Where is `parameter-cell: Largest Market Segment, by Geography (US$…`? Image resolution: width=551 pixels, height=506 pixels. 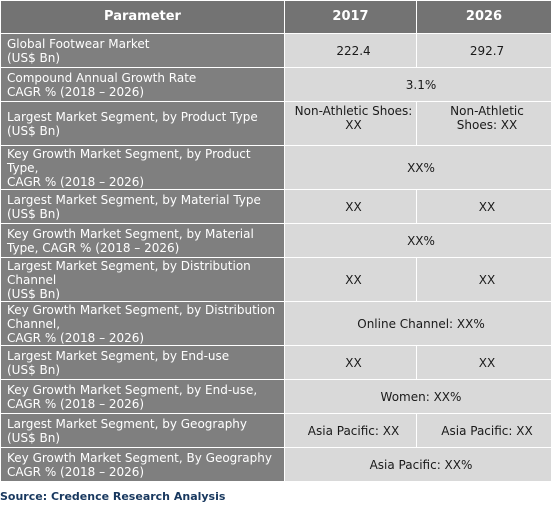
parameter-cell: Largest Market Segment, by Geography (US$… is located at coordinates (142, 430).